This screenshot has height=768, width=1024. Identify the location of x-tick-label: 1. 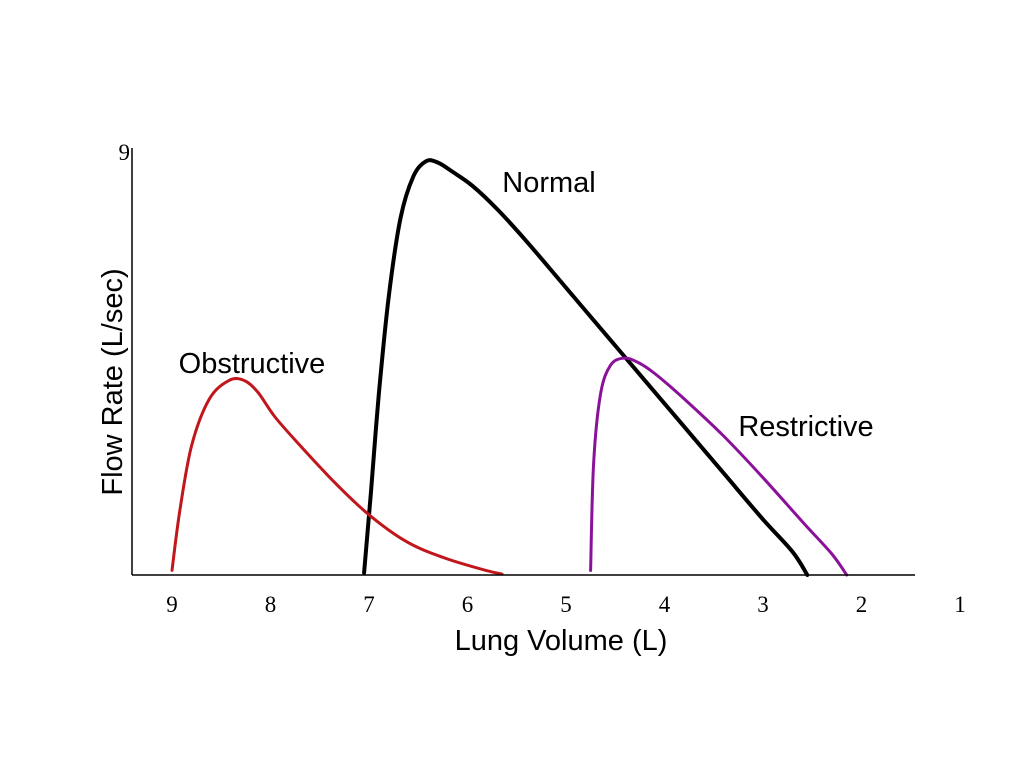
(960, 604).